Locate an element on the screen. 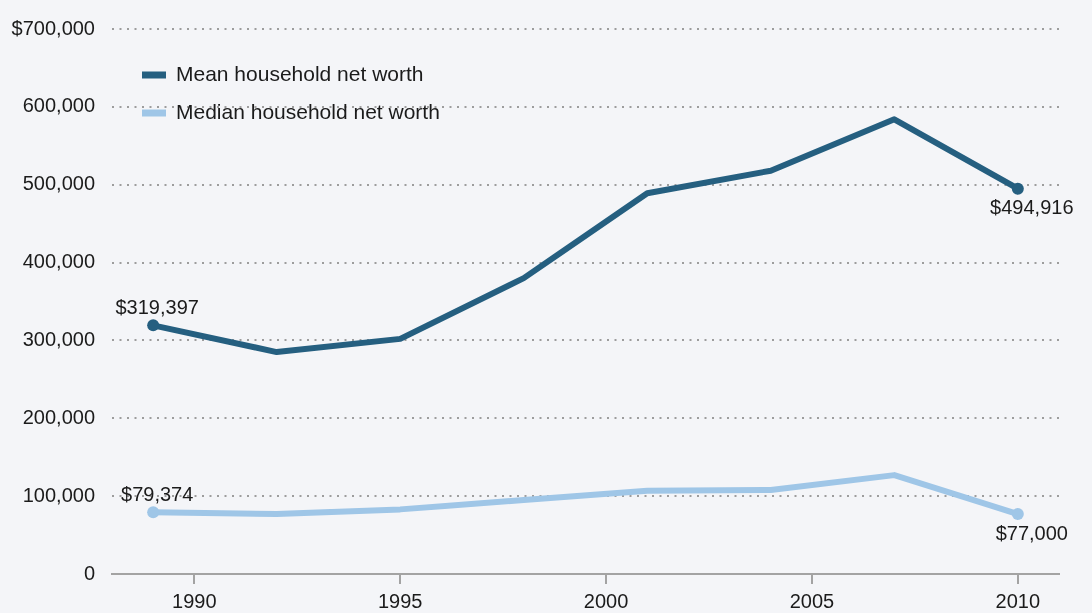 This screenshot has height=613, width=1092. legend-label: Median household net worth is located at coordinates (308, 111).